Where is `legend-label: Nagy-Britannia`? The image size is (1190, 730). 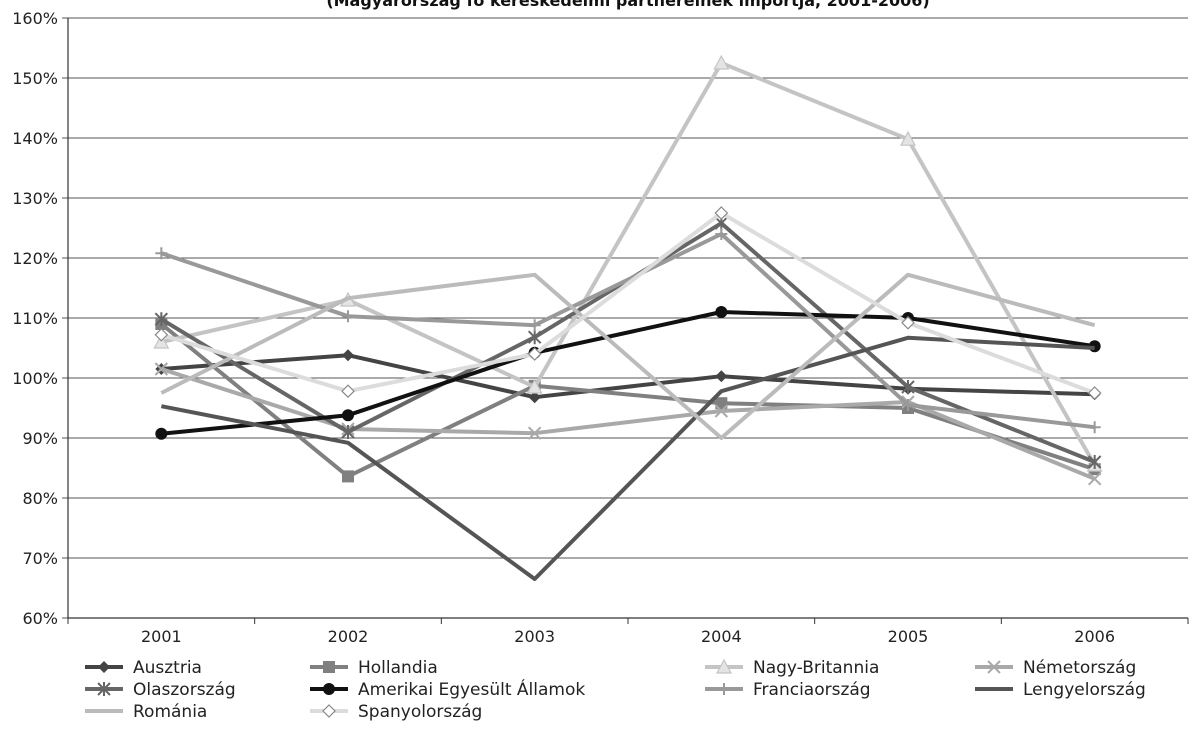
legend-label: Nagy-Britannia is located at coordinates (816, 668).